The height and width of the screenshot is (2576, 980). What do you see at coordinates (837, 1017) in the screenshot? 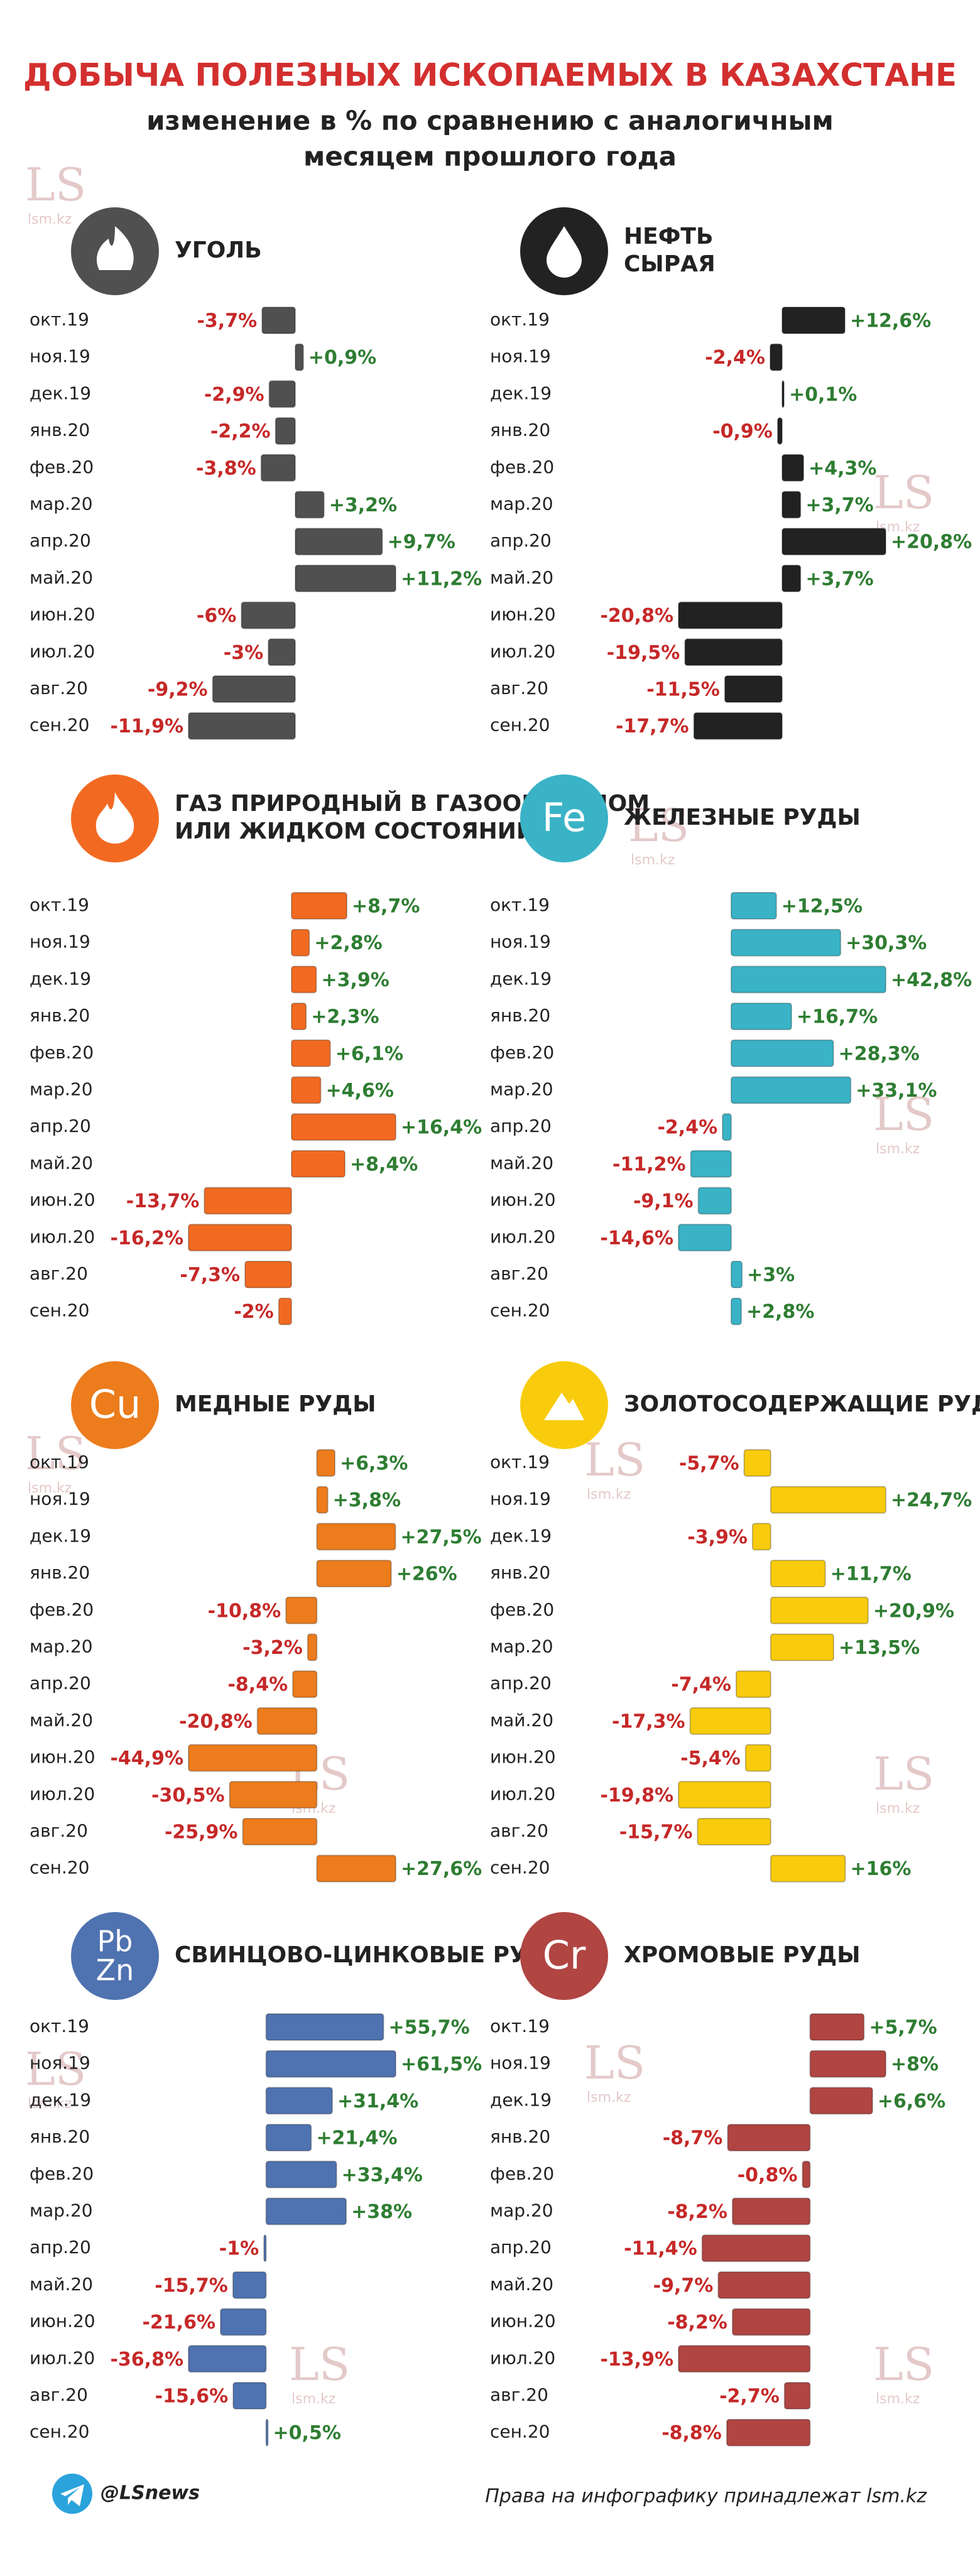
I see `value-label: +16,7%` at bounding box center [837, 1017].